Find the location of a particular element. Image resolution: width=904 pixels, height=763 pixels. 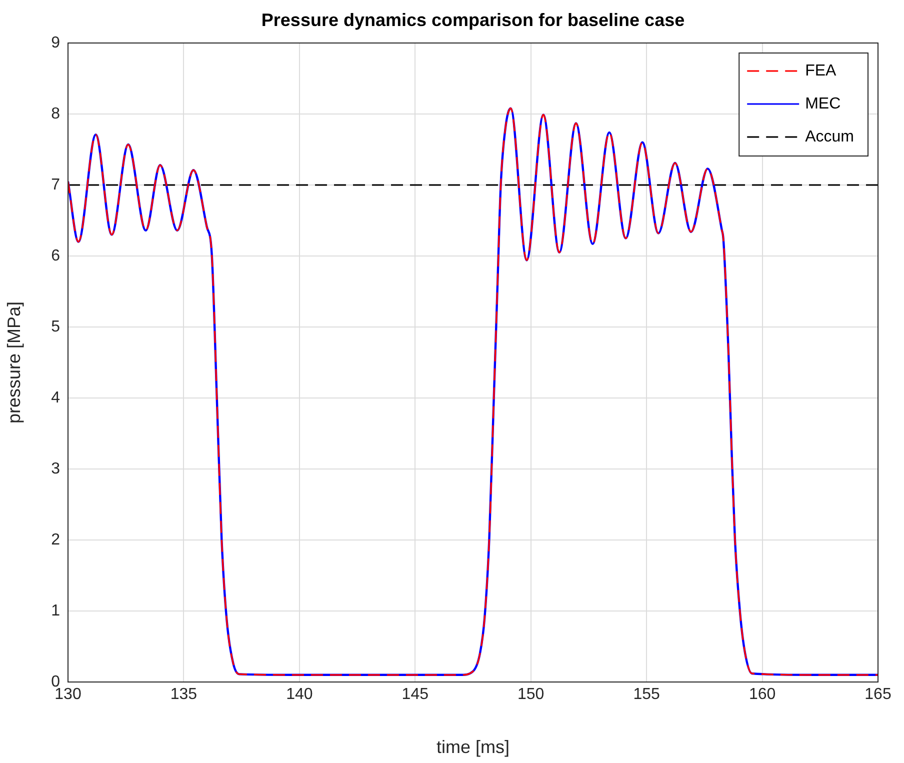

x-tick-label: 135 is located at coordinates (184, 695).